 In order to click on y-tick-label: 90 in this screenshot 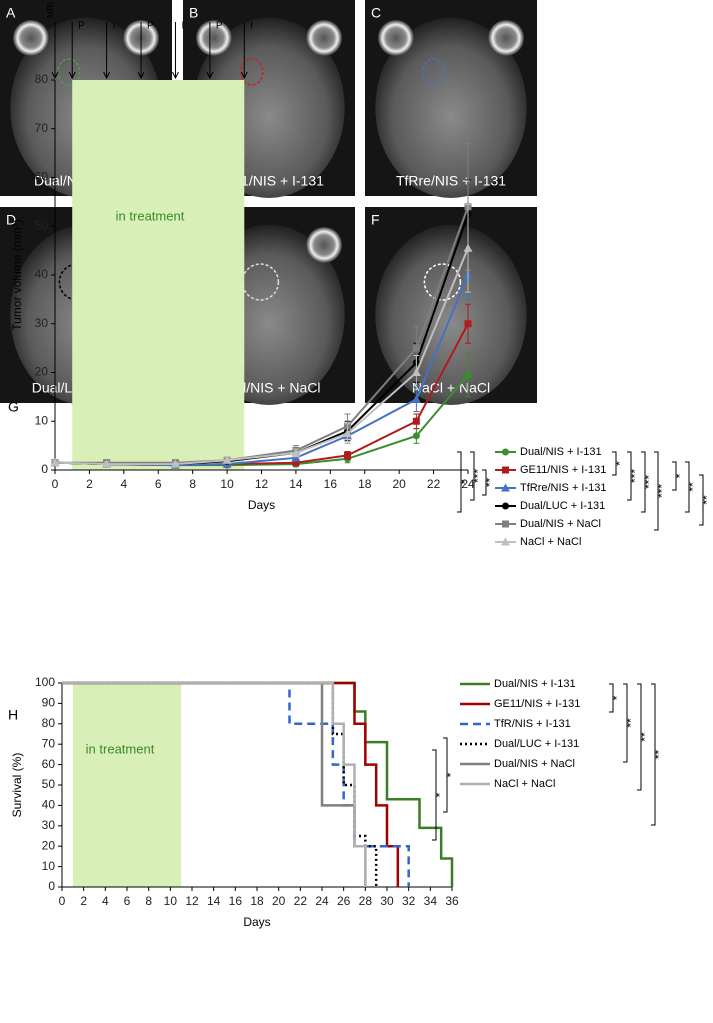, I will do `click(49, 703)`.